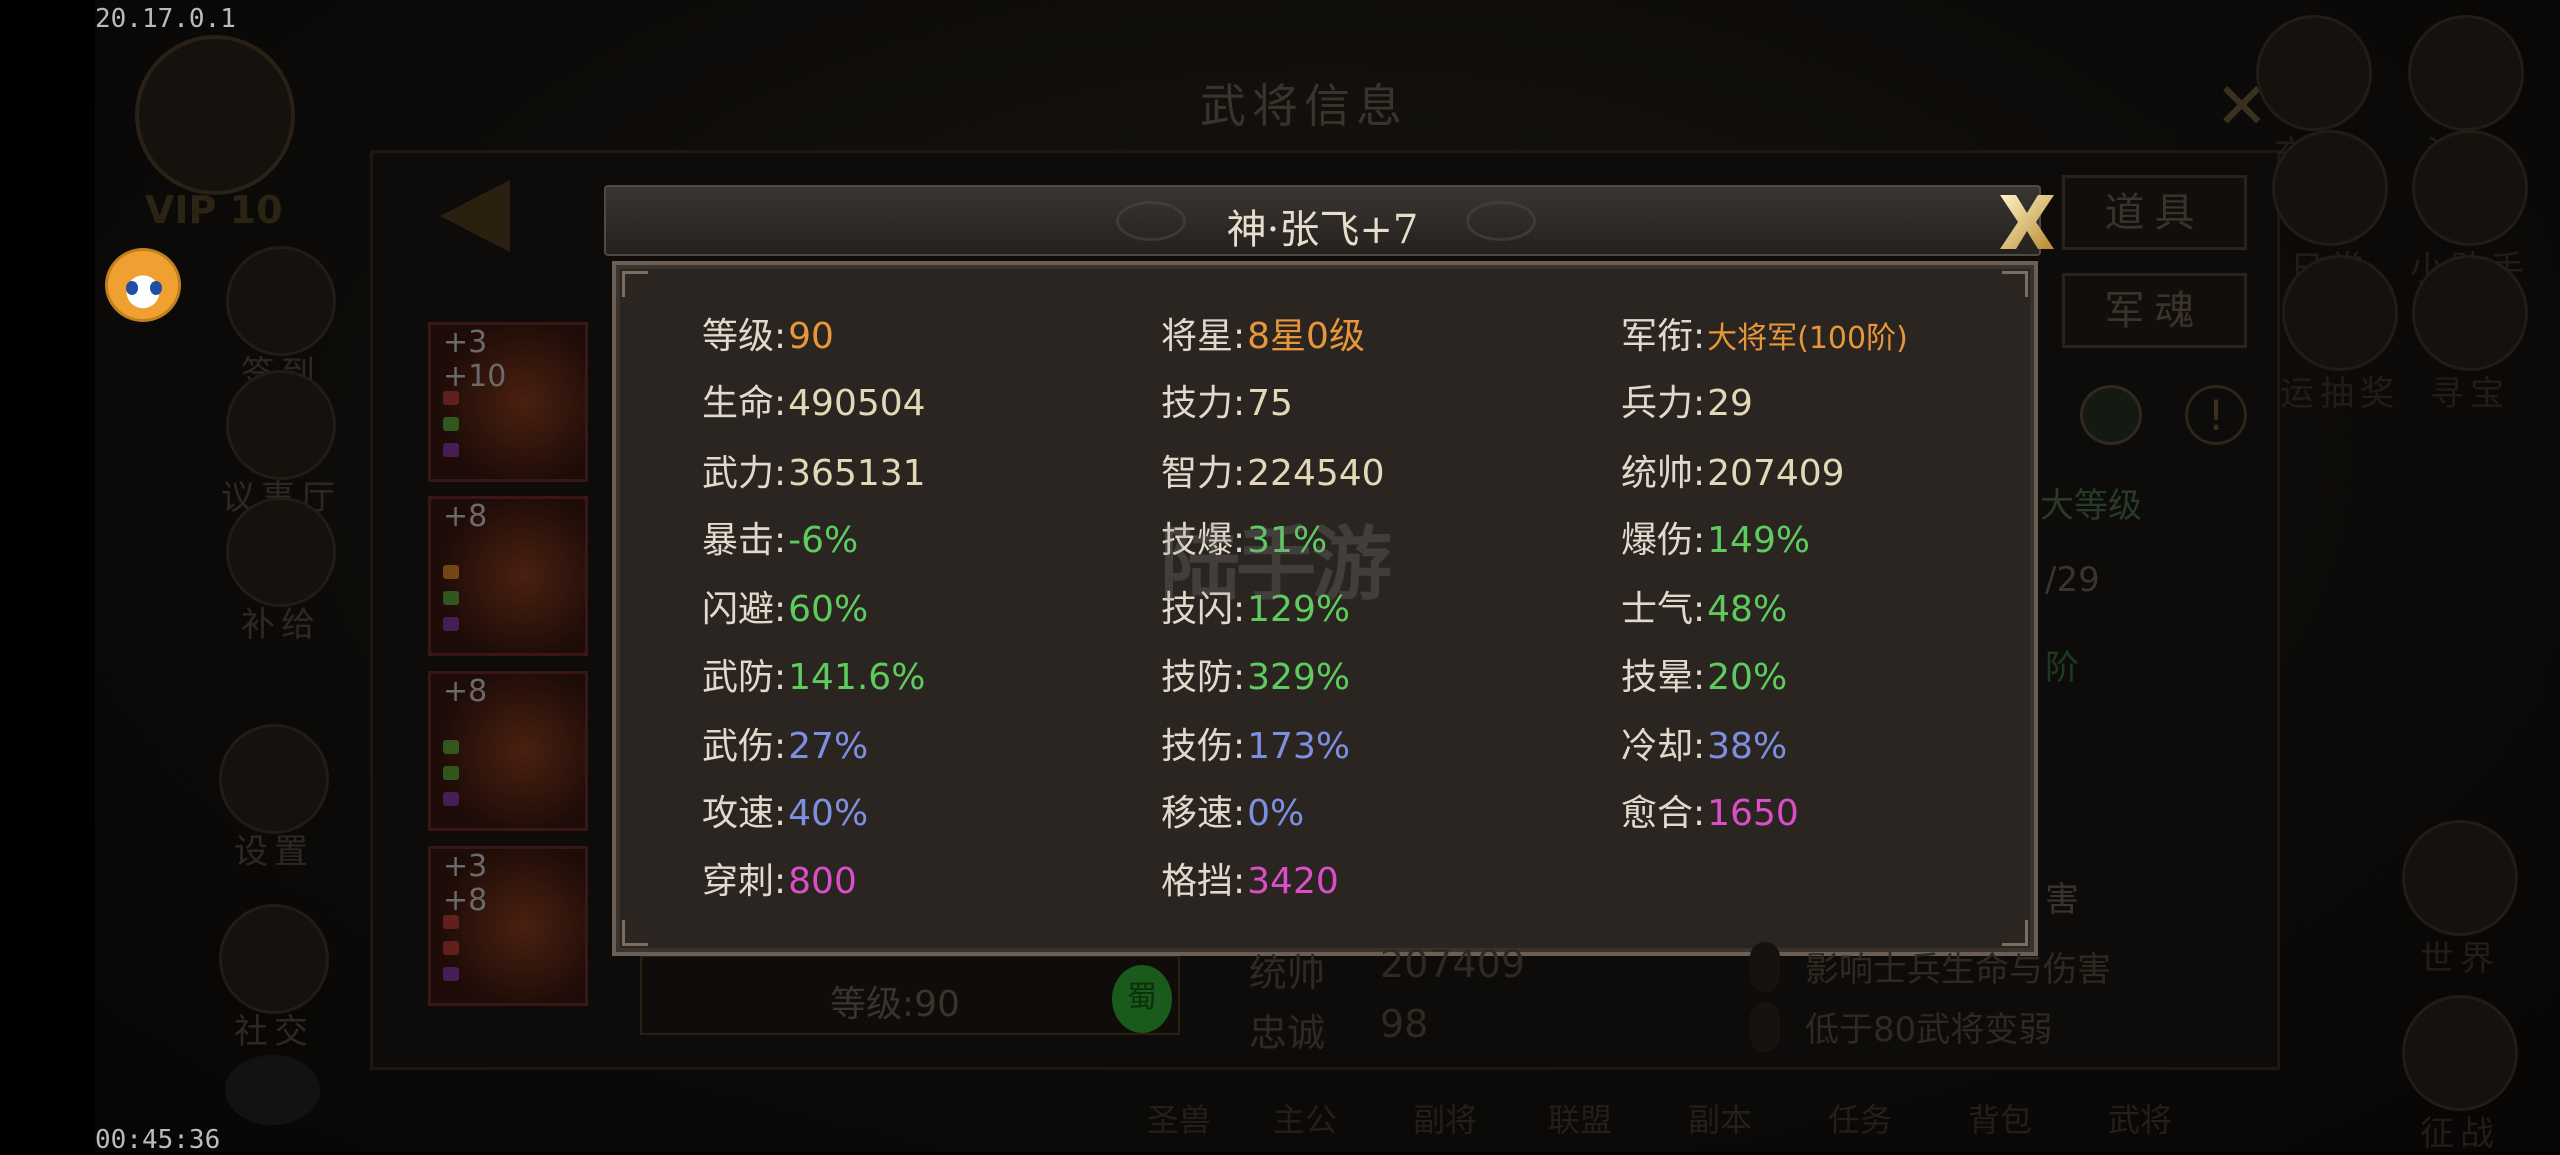 The width and height of the screenshot is (2560, 1155). Describe the element at coordinates (2460, 878) in the screenshot. I see `menu-world-icon` at that location.